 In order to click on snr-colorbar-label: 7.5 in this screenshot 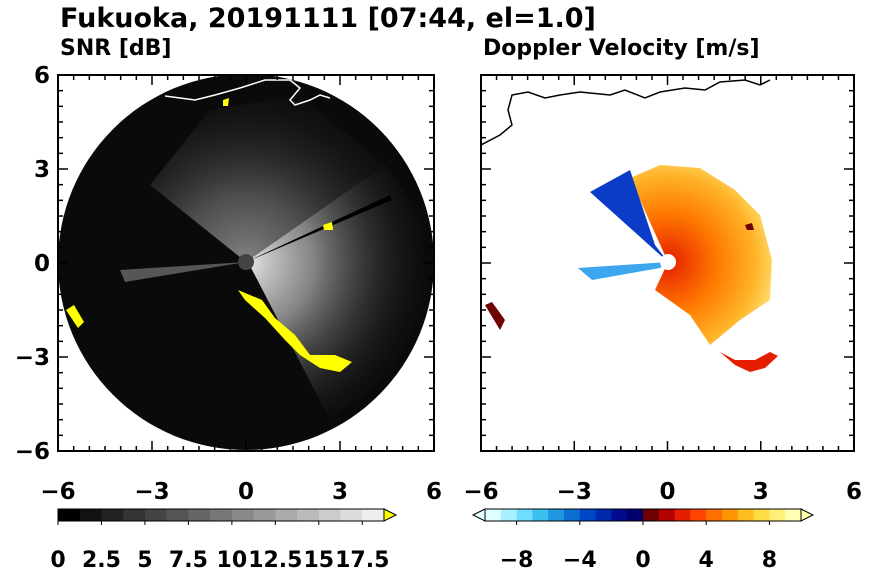, I will do `click(188, 559)`.